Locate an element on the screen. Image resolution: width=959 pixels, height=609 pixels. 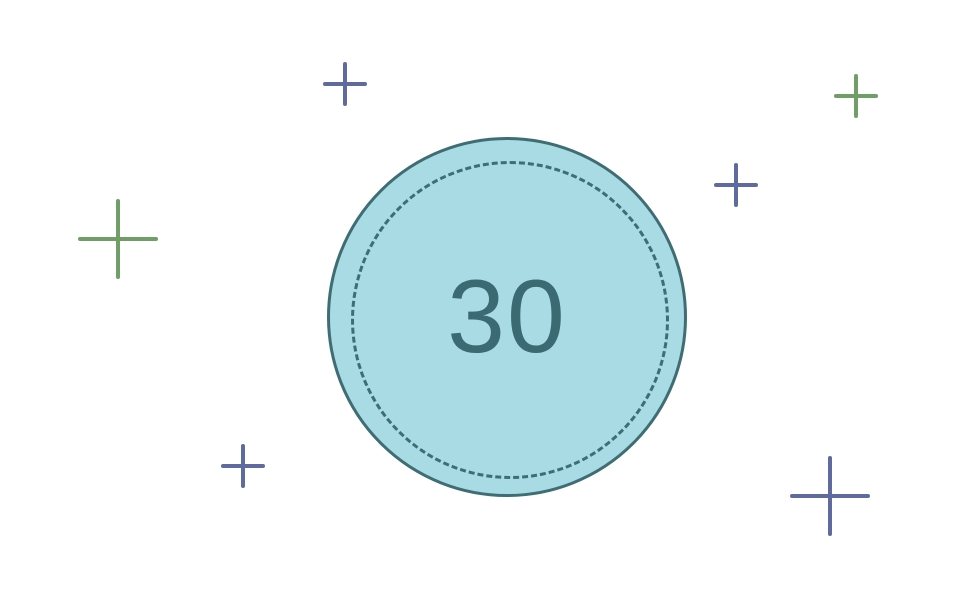
sparkle-green-large-icon is located at coordinates (118, 239).